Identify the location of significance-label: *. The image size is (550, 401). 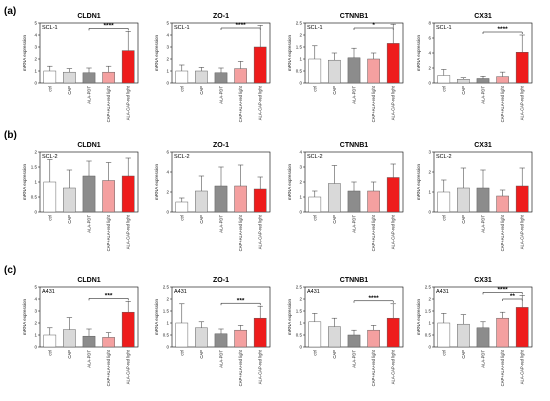
(373, 25).